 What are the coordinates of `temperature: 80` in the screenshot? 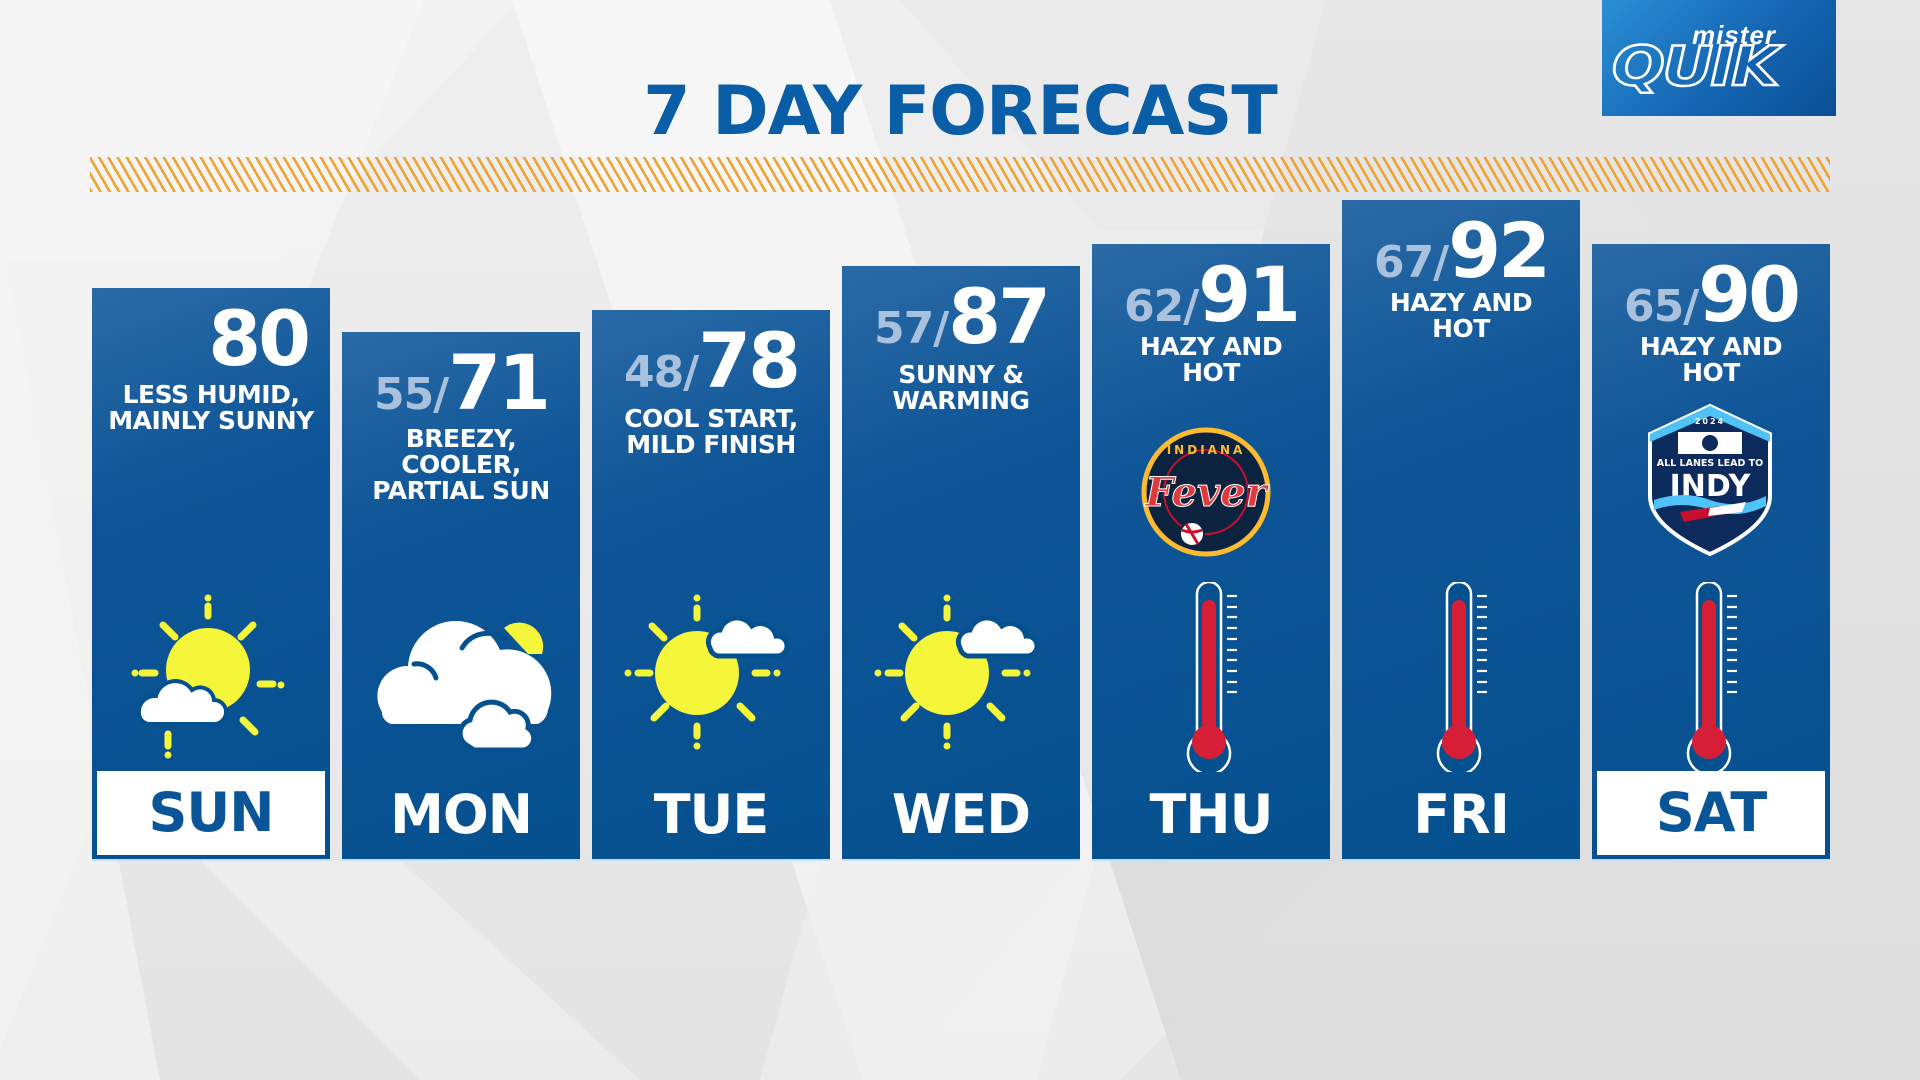 It's located at (211, 338).